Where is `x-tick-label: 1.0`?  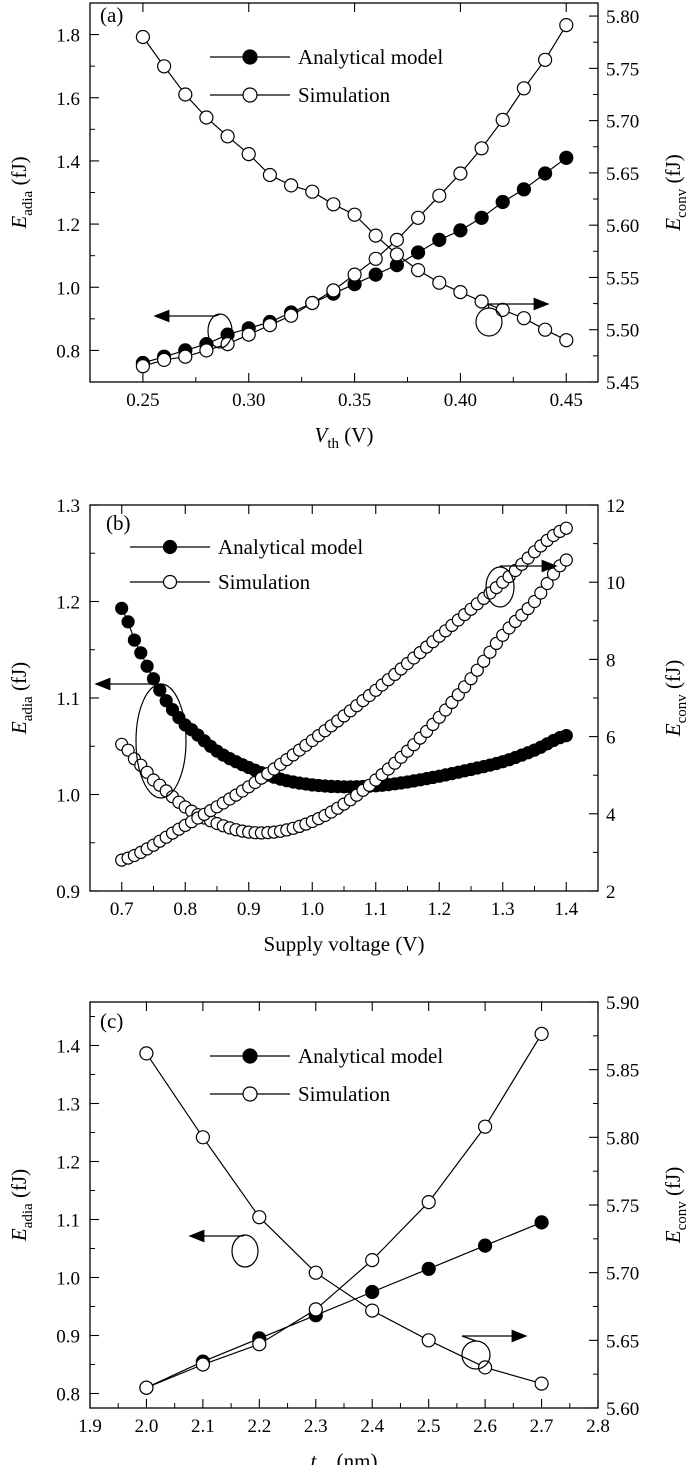
x-tick-label: 1.0 is located at coordinates (312, 909).